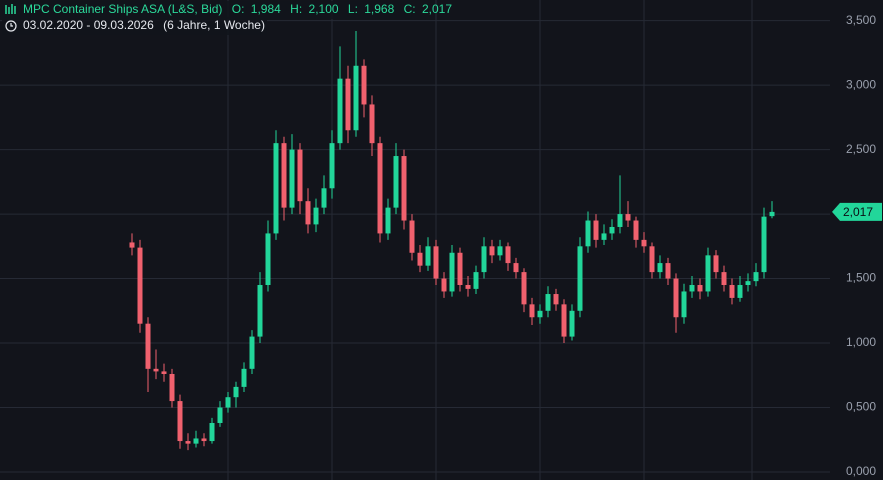 This screenshot has width=883, height=480. Describe the element at coordinates (861, 407) in the screenshot. I see `y-tick-label: 0,500` at that location.